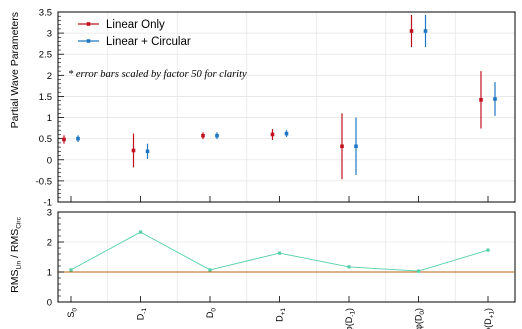  I want to click on x-category-label: D+1, so click(281, 315).